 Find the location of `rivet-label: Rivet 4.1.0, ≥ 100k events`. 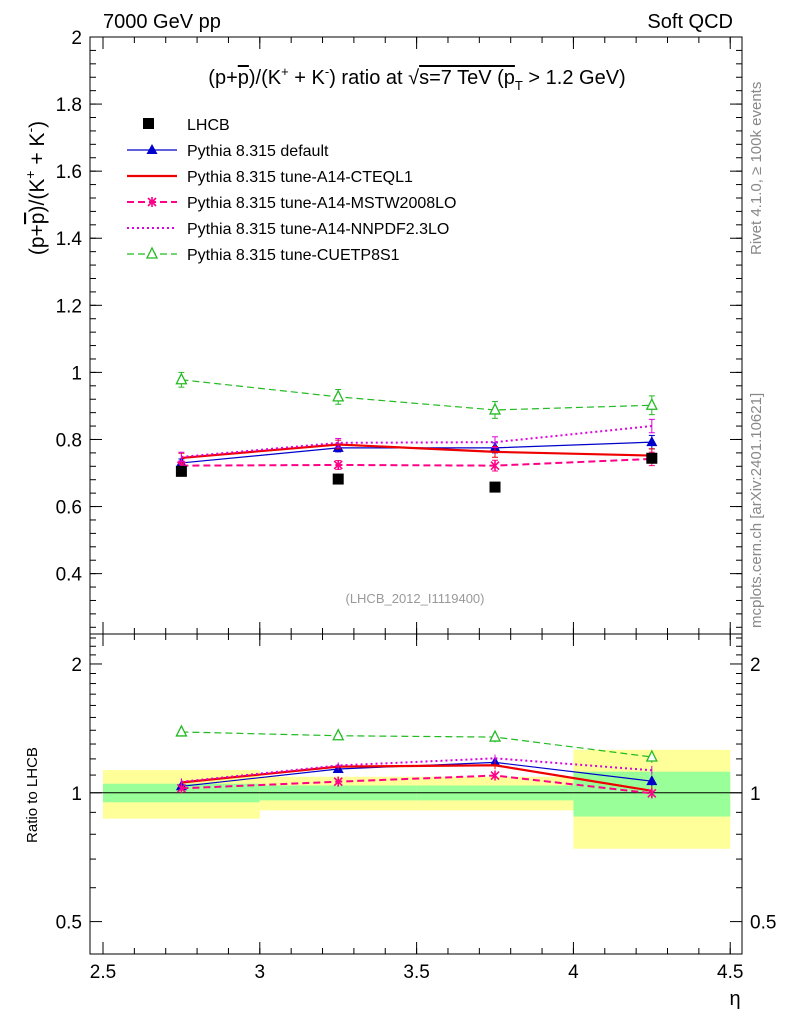

rivet-label: Rivet 4.1.0, ≥ 100k events is located at coordinates (756, 168).